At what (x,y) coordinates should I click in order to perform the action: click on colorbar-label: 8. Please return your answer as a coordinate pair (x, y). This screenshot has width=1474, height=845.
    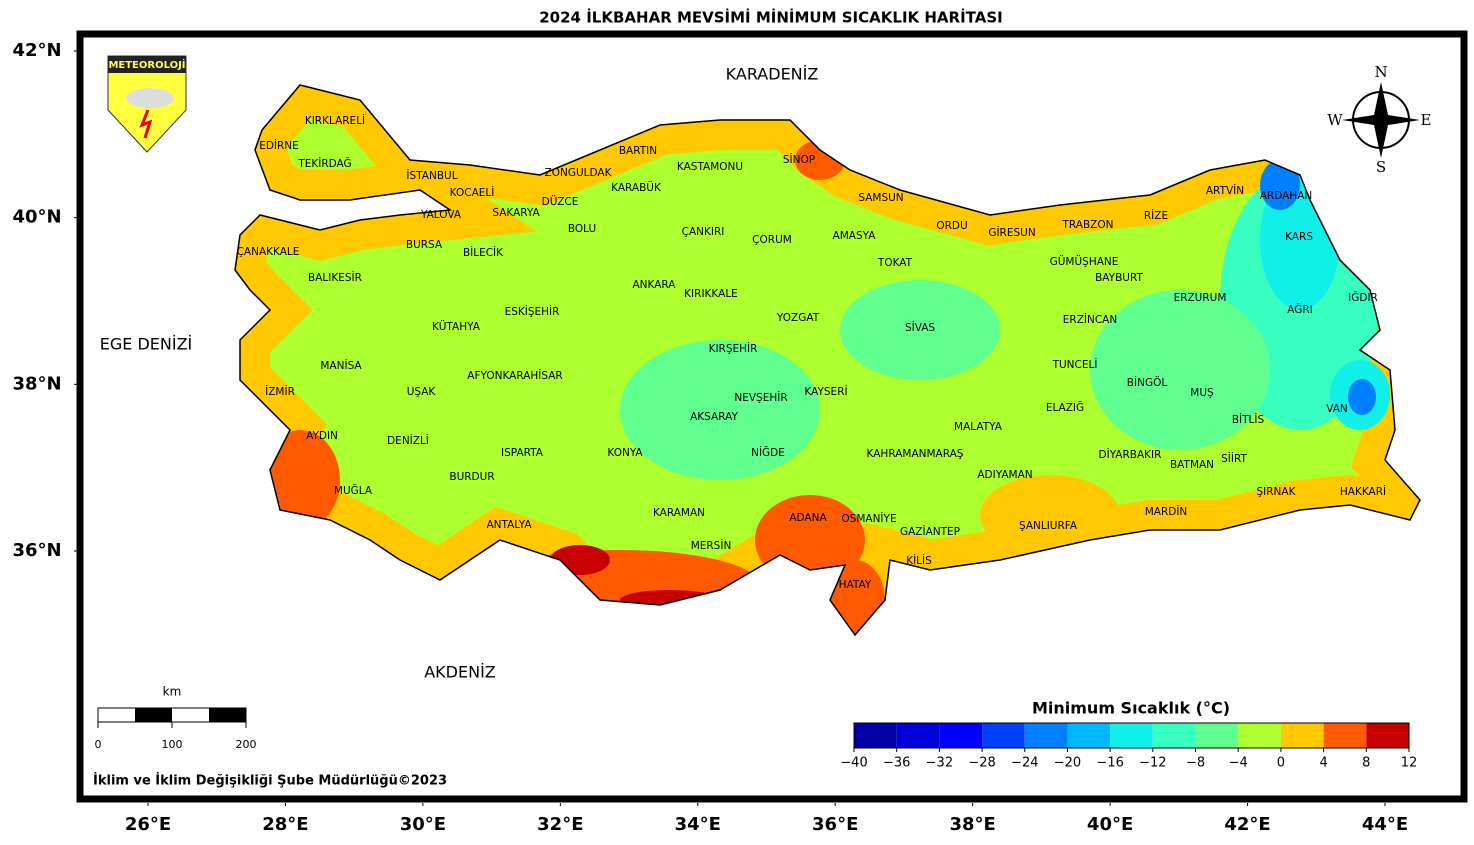
    Looking at the image, I should click on (1366, 763).